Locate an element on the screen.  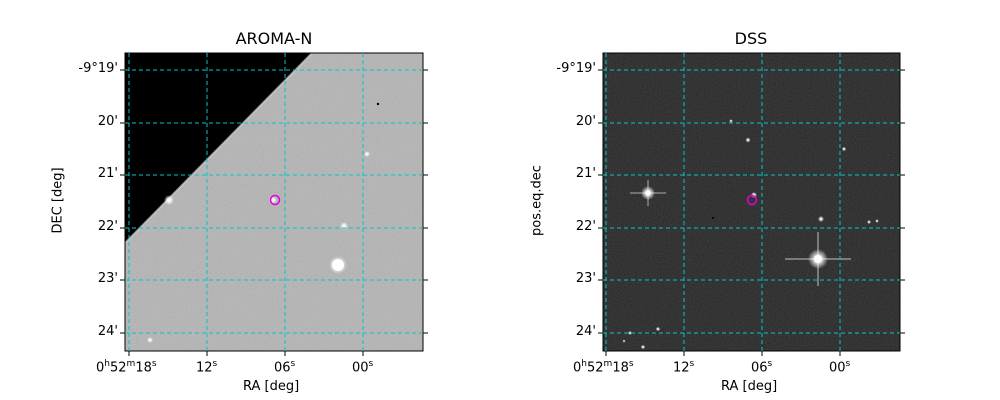
y-axis-label: pos.eq.dec is located at coordinates (537, 200).